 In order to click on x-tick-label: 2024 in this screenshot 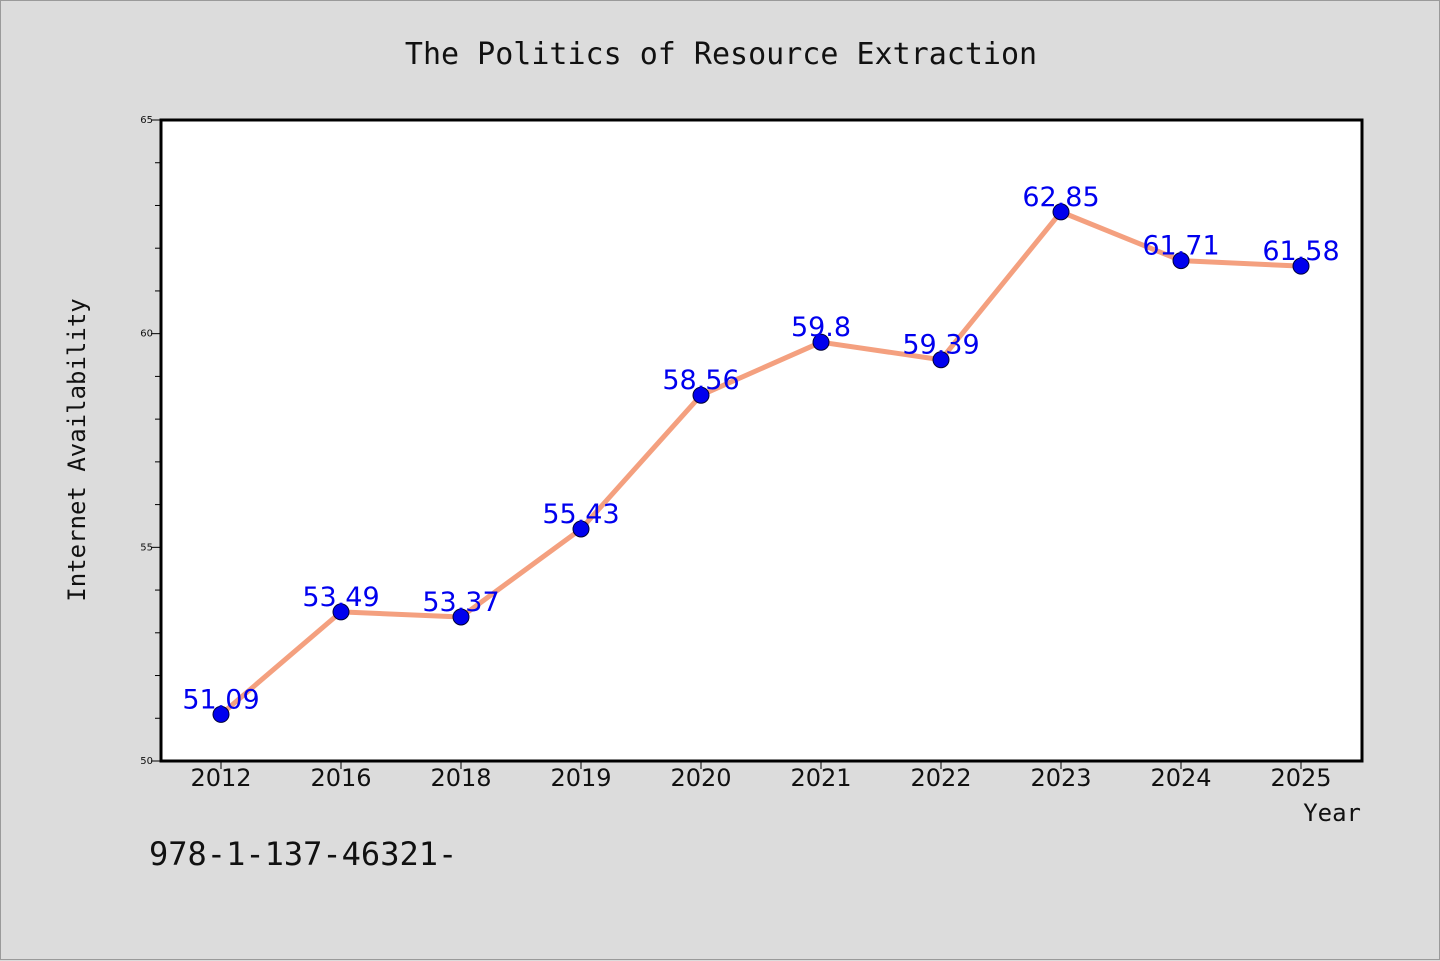, I will do `click(1180, 778)`.